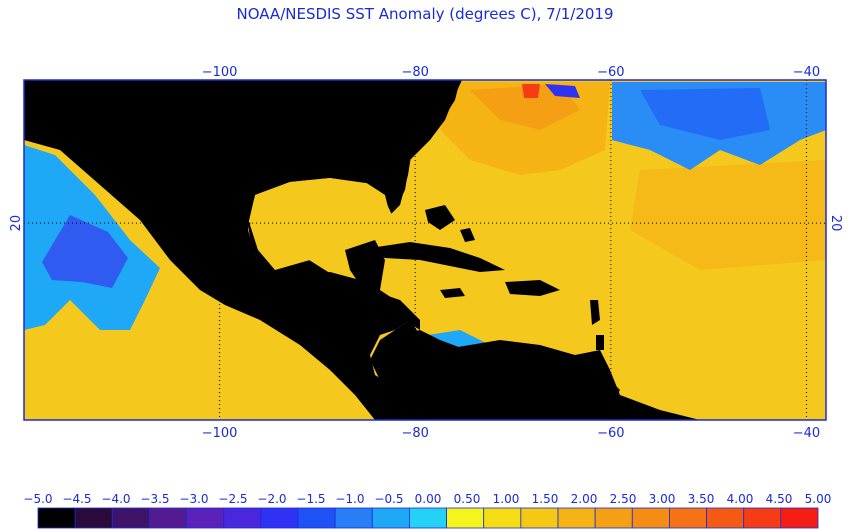 This screenshot has height=530, width=850. I want to click on x-tick-label-bottom: −40, so click(806, 433).